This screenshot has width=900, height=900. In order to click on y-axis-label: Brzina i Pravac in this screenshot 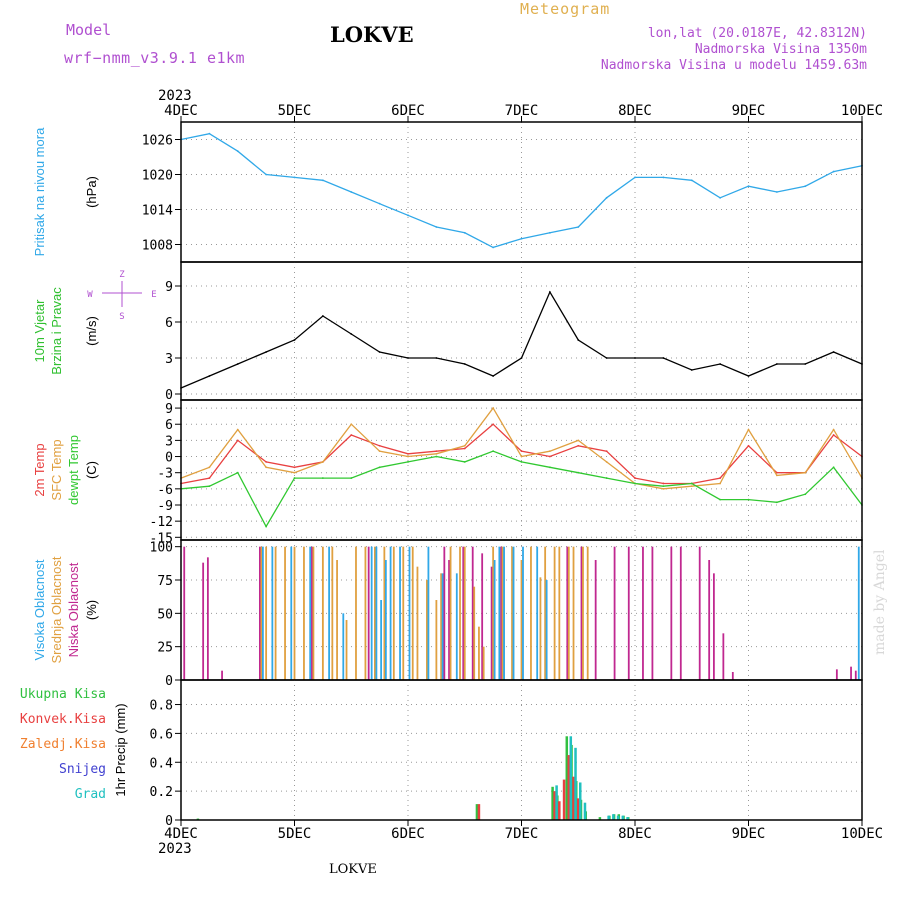, I will do `click(56, 331)`.